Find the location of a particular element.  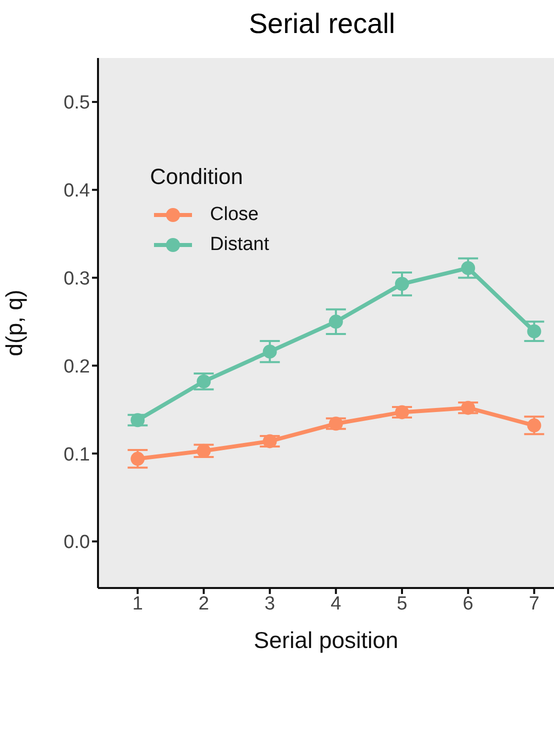

y-tick-label: 0.2 is located at coordinates (77, 367).